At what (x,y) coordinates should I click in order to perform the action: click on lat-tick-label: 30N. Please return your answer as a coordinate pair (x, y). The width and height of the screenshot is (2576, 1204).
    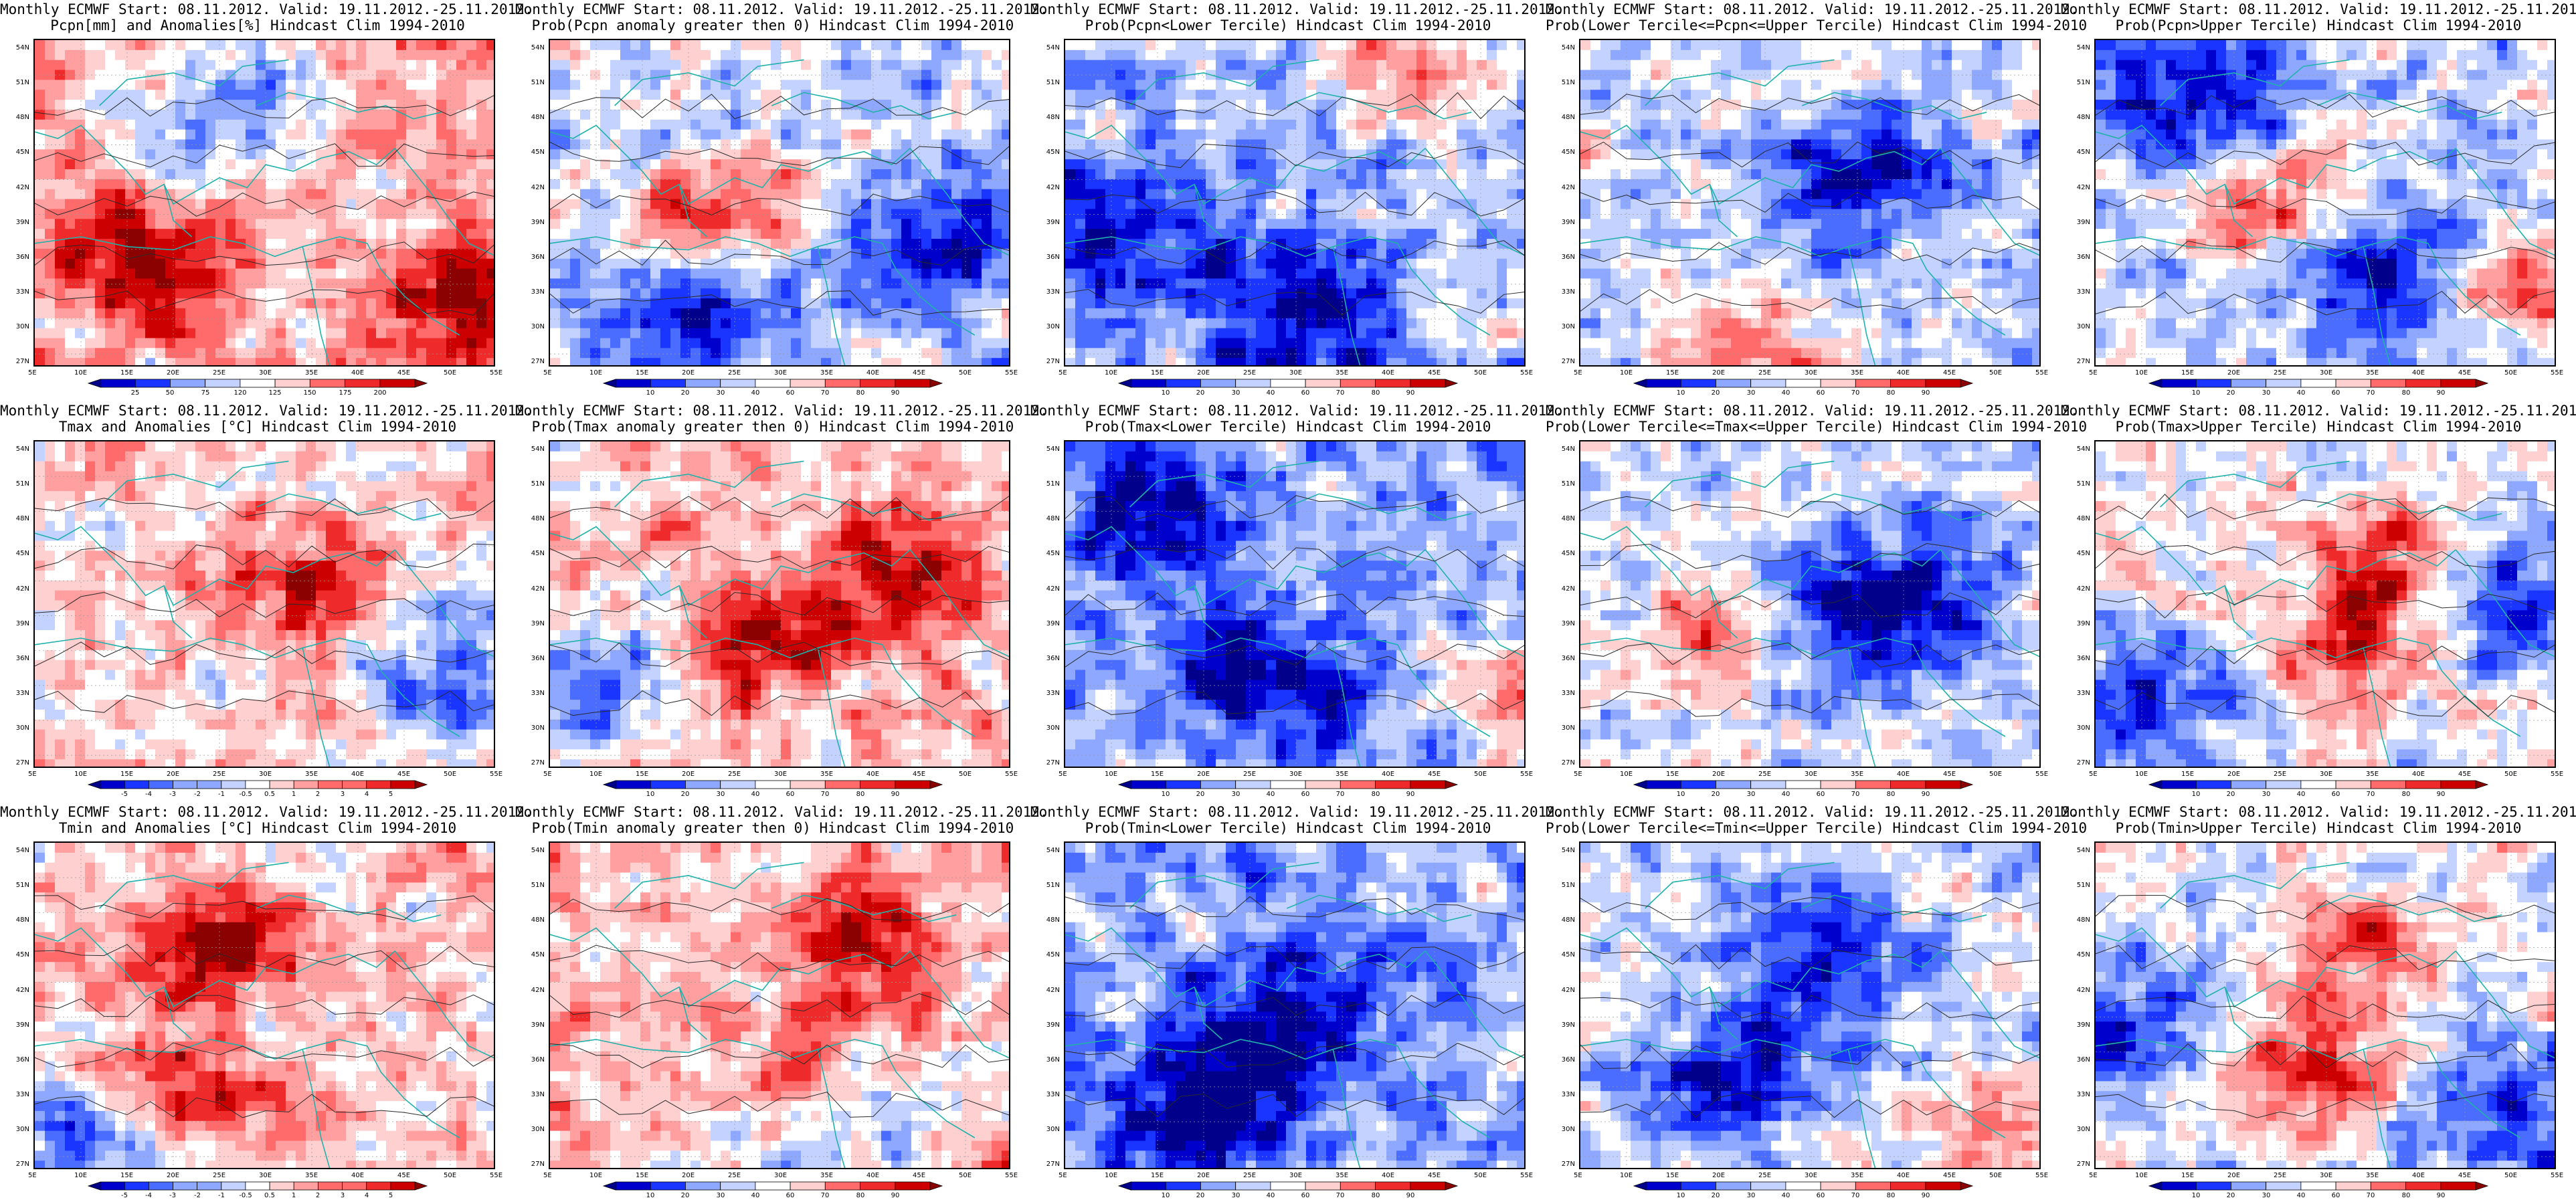
    Looking at the image, I should click on (1052, 326).